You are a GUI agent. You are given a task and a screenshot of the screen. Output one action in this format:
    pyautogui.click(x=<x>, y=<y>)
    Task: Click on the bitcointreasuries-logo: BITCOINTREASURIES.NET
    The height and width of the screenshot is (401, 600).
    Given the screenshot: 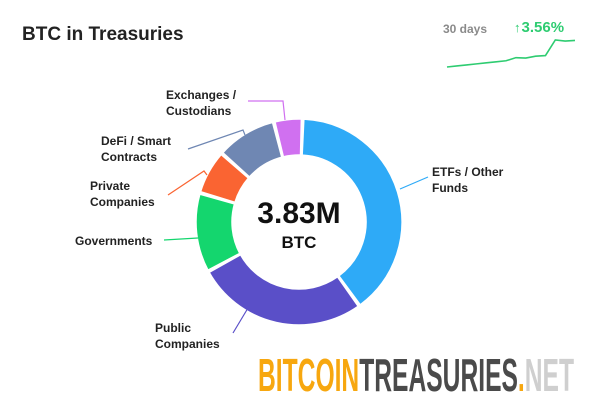 What is the action you would take?
    pyautogui.click(x=417, y=374)
    